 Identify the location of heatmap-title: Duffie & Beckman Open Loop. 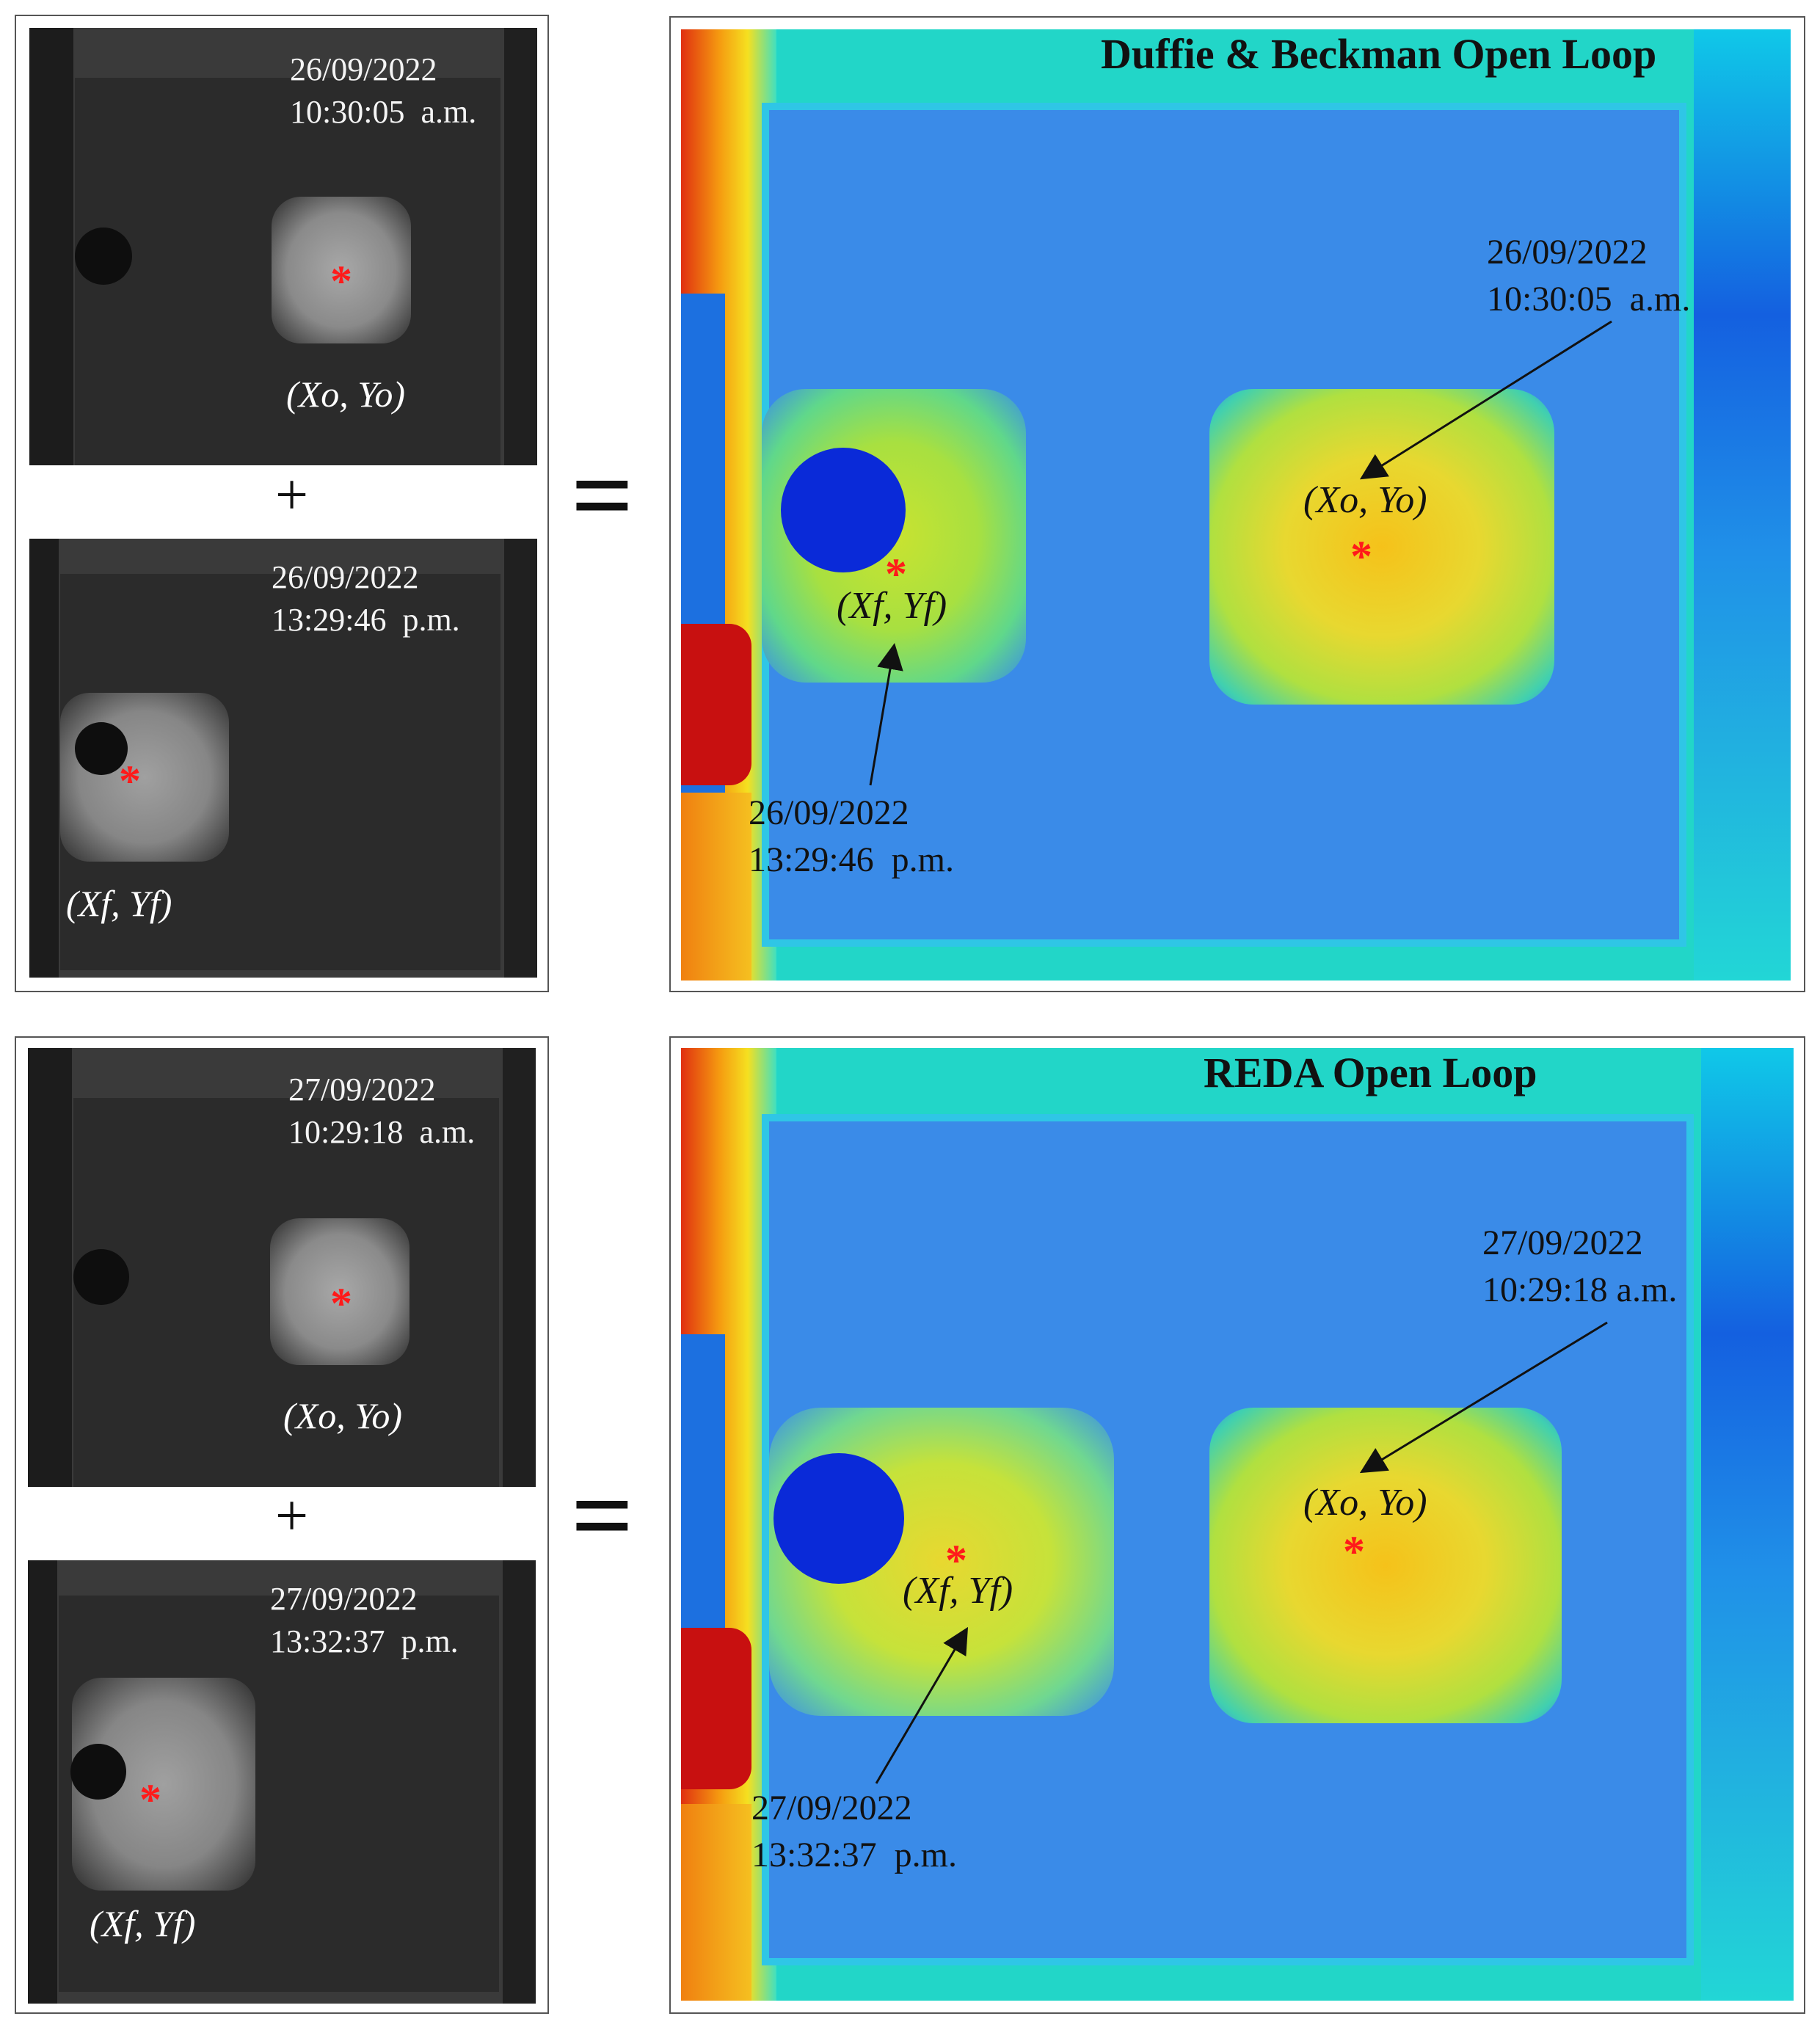
(1379, 54).